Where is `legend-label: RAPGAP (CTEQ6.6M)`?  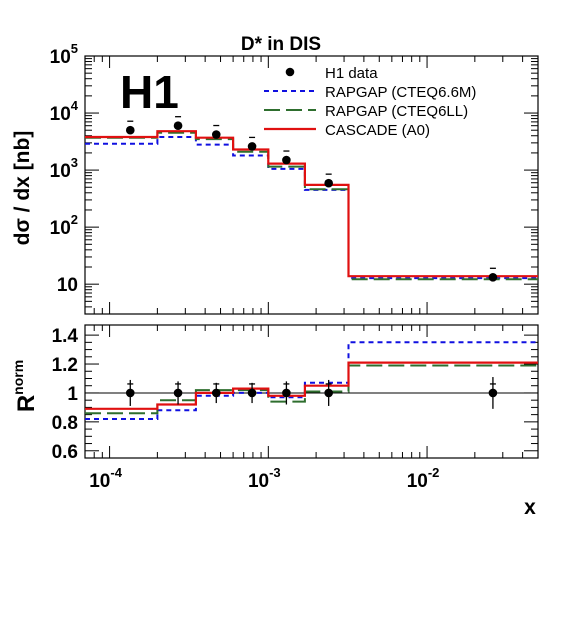
legend-label: RAPGAP (CTEQ6.6M) is located at coordinates (400, 92).